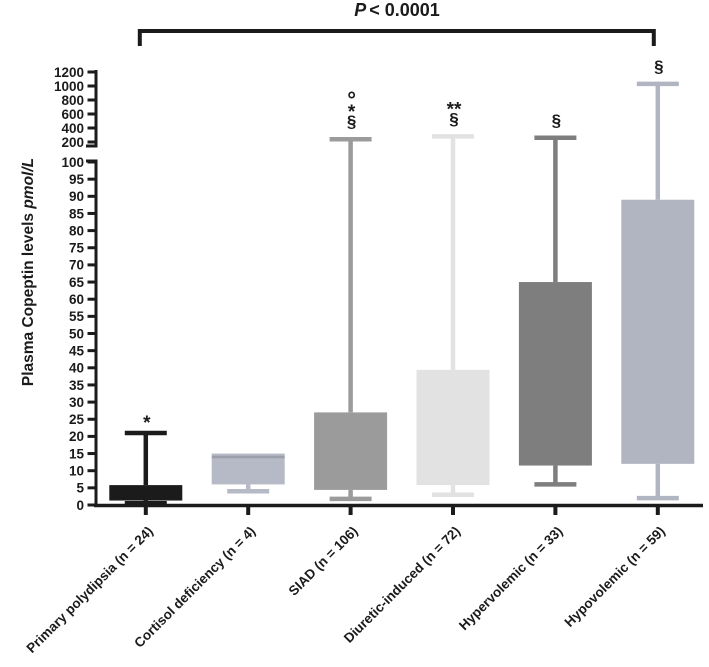  What do you see at coordinates (396, 37) in the screenshot?
I see `significance-bracket` at bounding box center [396, 37].